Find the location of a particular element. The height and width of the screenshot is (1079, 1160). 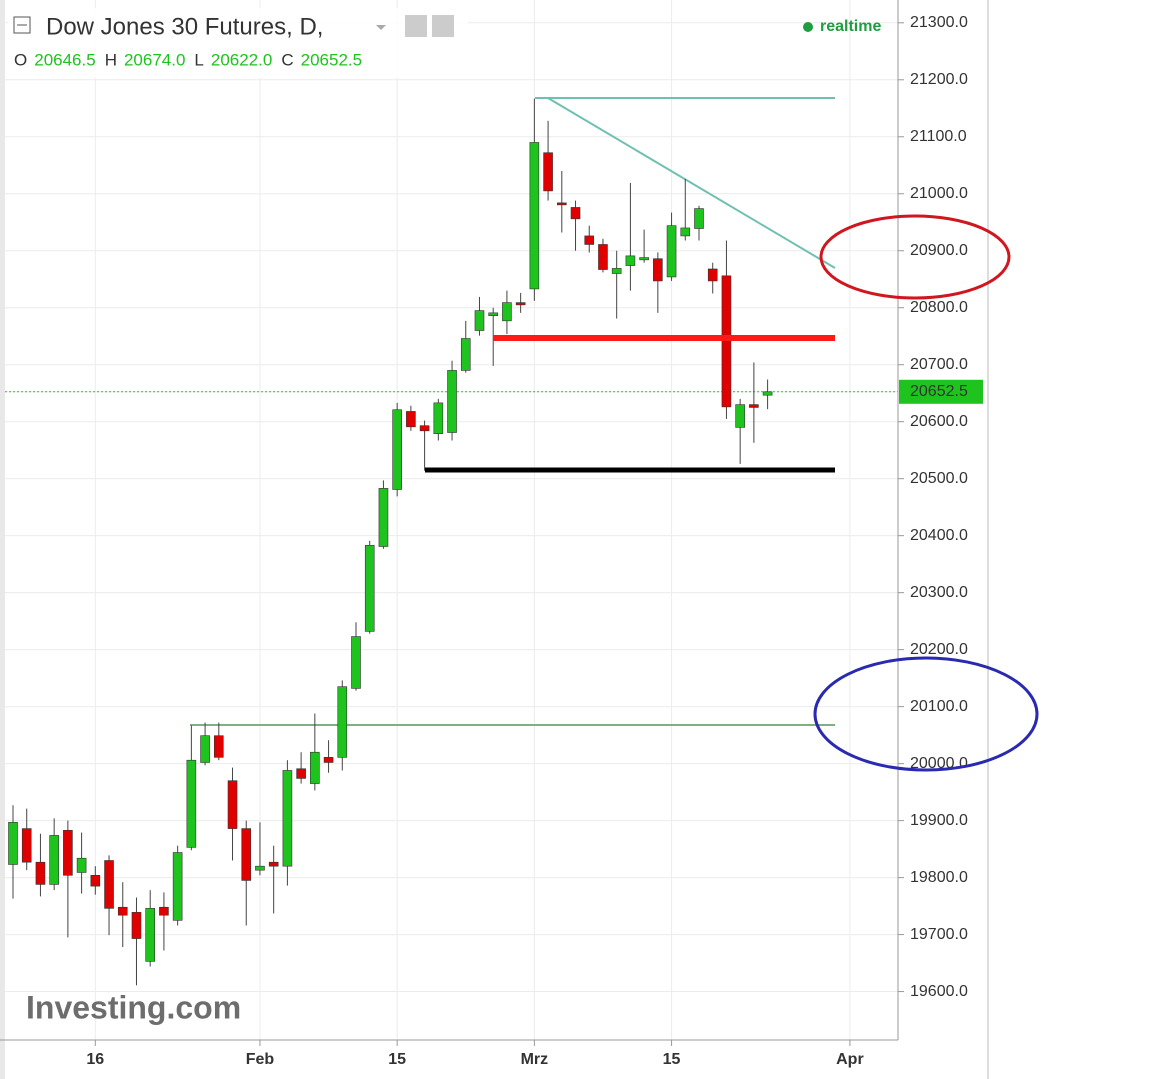

y-tick-label: 20200.0 is located at coordinates (939, 649).